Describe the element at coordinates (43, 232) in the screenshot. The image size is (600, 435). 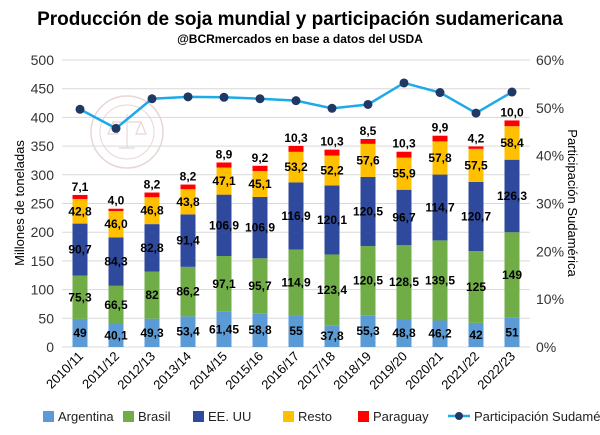
I see `y-tick-label: 200` at that location.